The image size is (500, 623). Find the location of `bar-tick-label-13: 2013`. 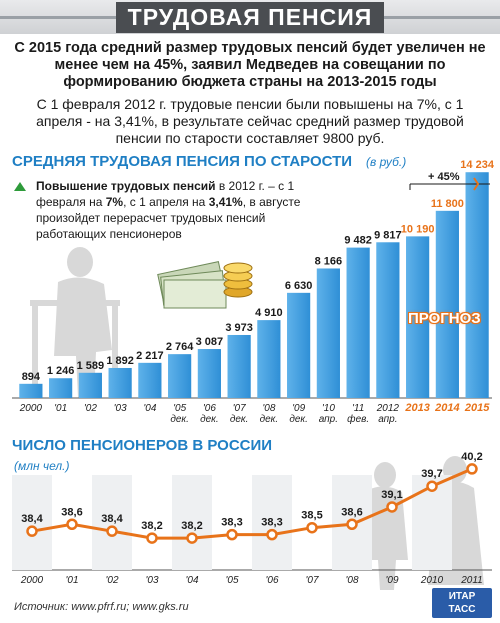

bar-tick-label-13: 2013 is located at coordinates (416, 408).